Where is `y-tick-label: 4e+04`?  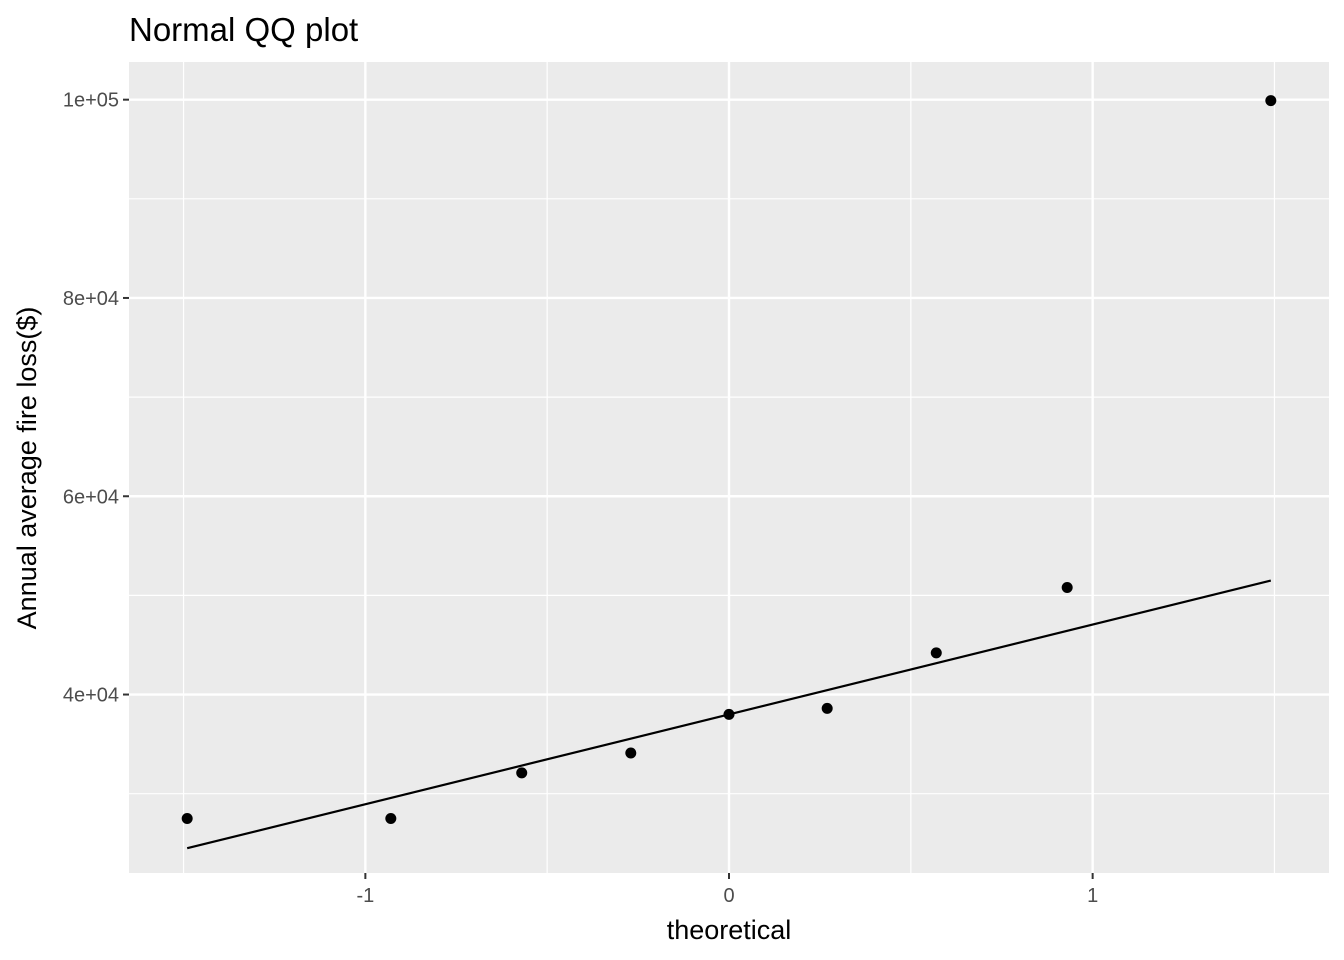 y-tick-label: 4e+04 is located at coordinates (91, 696).